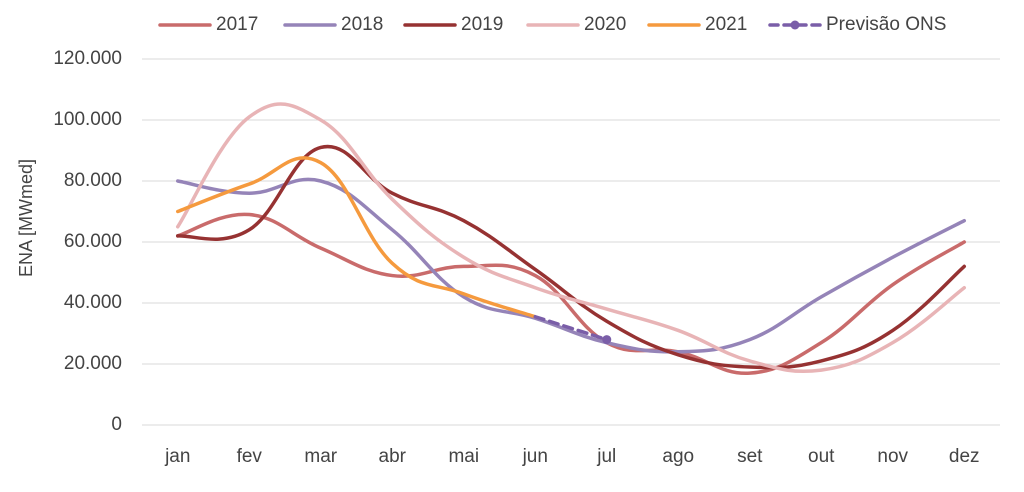  Describe the element at coordinates (463, 456) in the screenshot. I see `x-tick-label: mai` at that location.